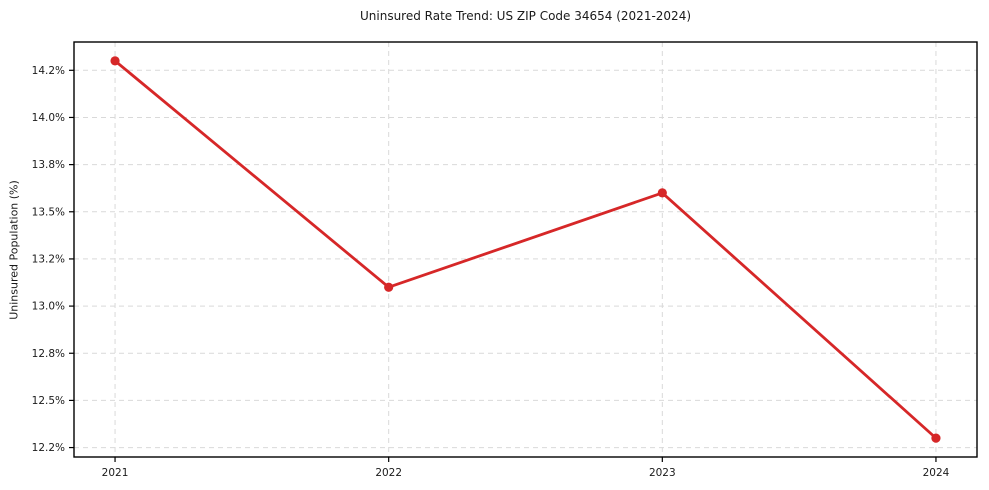 Image resolution: width=989 pixels, height=490 pixels. I want to click on x-tick-label: 2021, so click(115, 473).